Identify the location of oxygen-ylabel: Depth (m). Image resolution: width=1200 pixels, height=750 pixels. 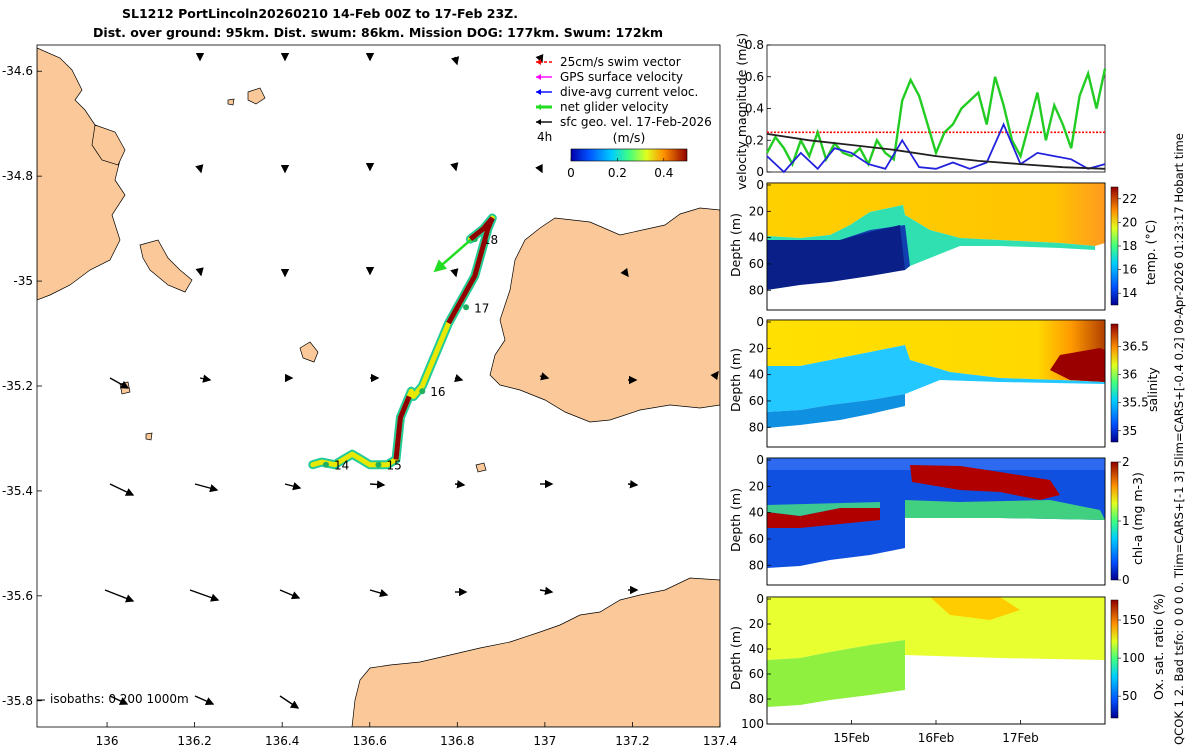
(735, 658).